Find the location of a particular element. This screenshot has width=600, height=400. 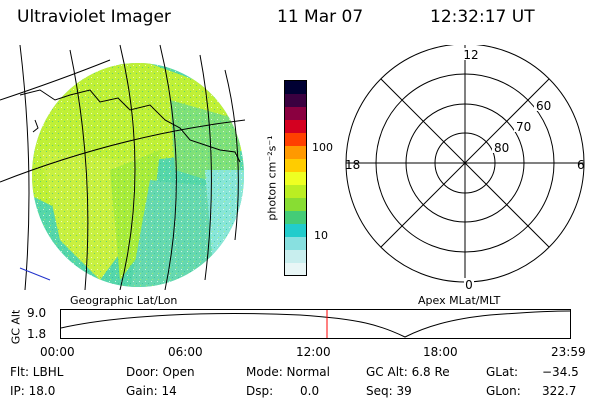

colorbar-label-wrap: photon cm⁻²s⁻¹ is located at coordinates (274, 177).